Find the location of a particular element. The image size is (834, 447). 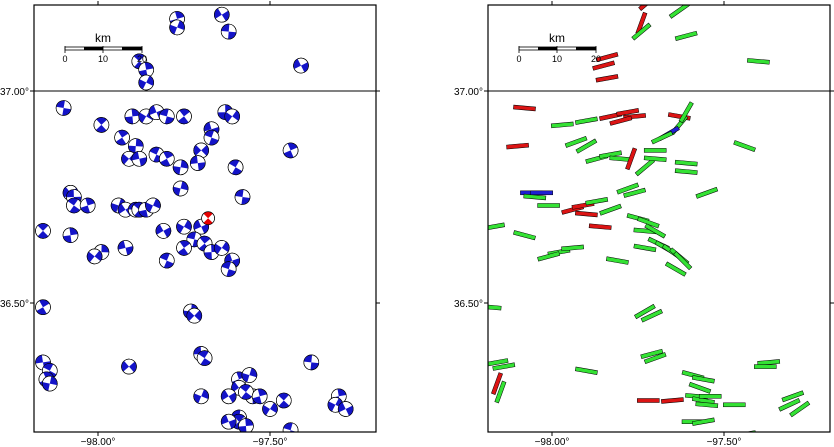

left-scale-title: km is located at coordinates (103, 38).